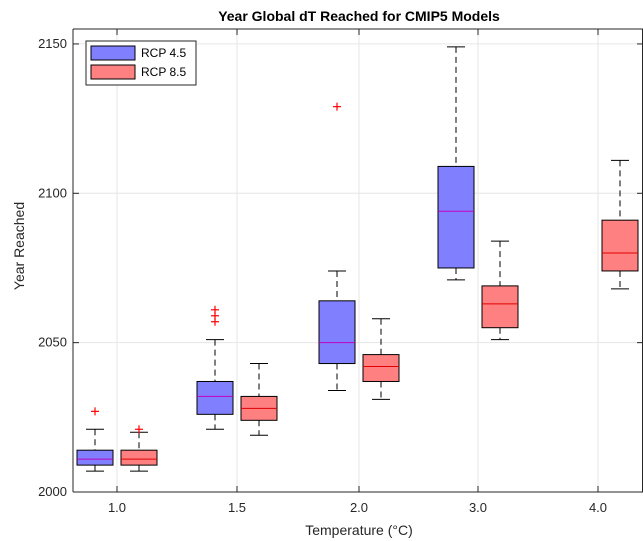 The height and width of the screenshot is (541, 643). What do you see at coordinates (359, 530) in the screenshot?
I see `x-axis-label: Temperature (°C)` at bounding box center [359, 530].